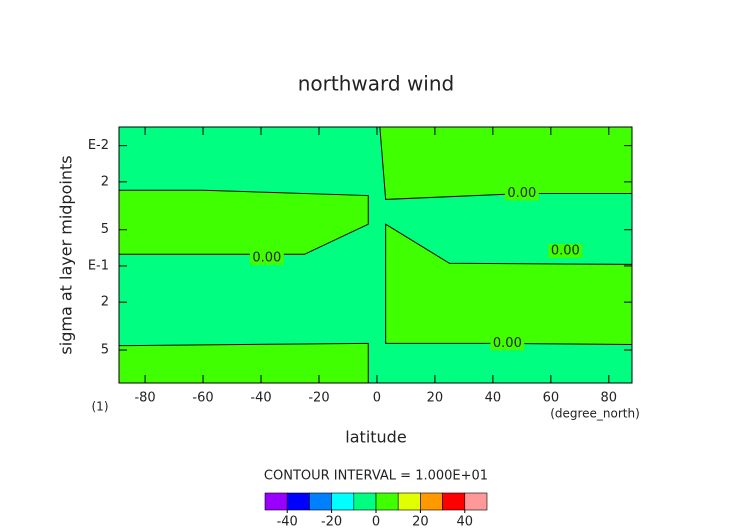 This screenshot has width=752, height=532. What do you see at coordinates (98, 265) in the screenshot?
I see `y-tick-label: E-1` at bounding box center [98, 265].